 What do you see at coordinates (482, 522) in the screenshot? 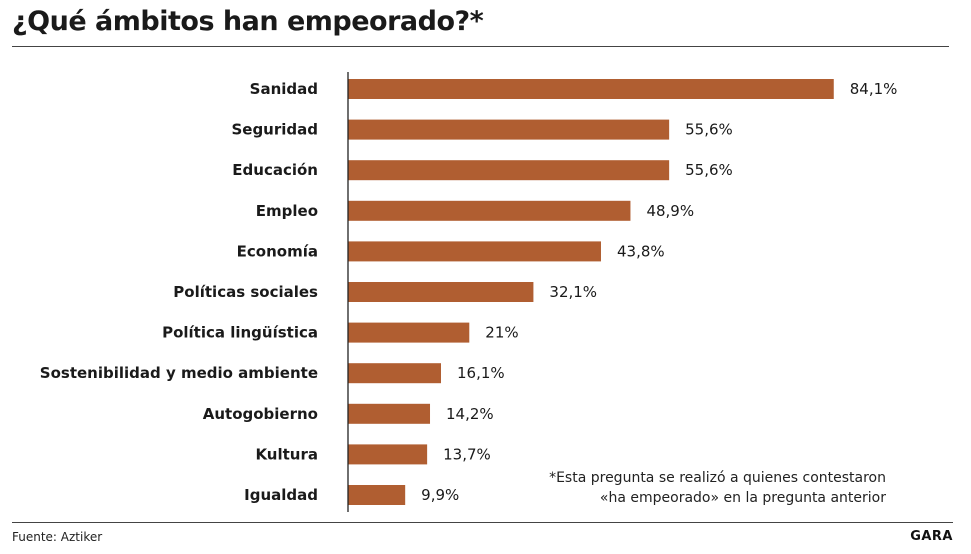
I see `footer-divider` at bounding box center [482, 522].